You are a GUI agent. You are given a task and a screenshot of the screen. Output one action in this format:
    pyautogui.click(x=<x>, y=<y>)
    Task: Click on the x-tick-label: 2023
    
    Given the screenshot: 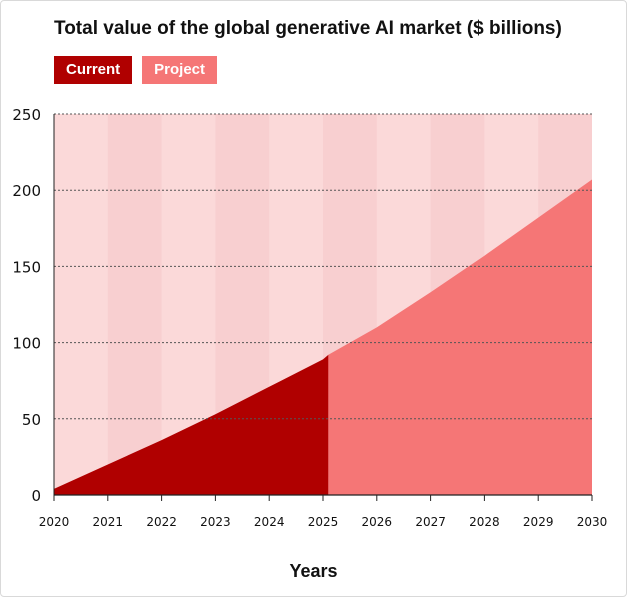 What is the action you would take?
    pyautogui.click(x=215, y=522)
    